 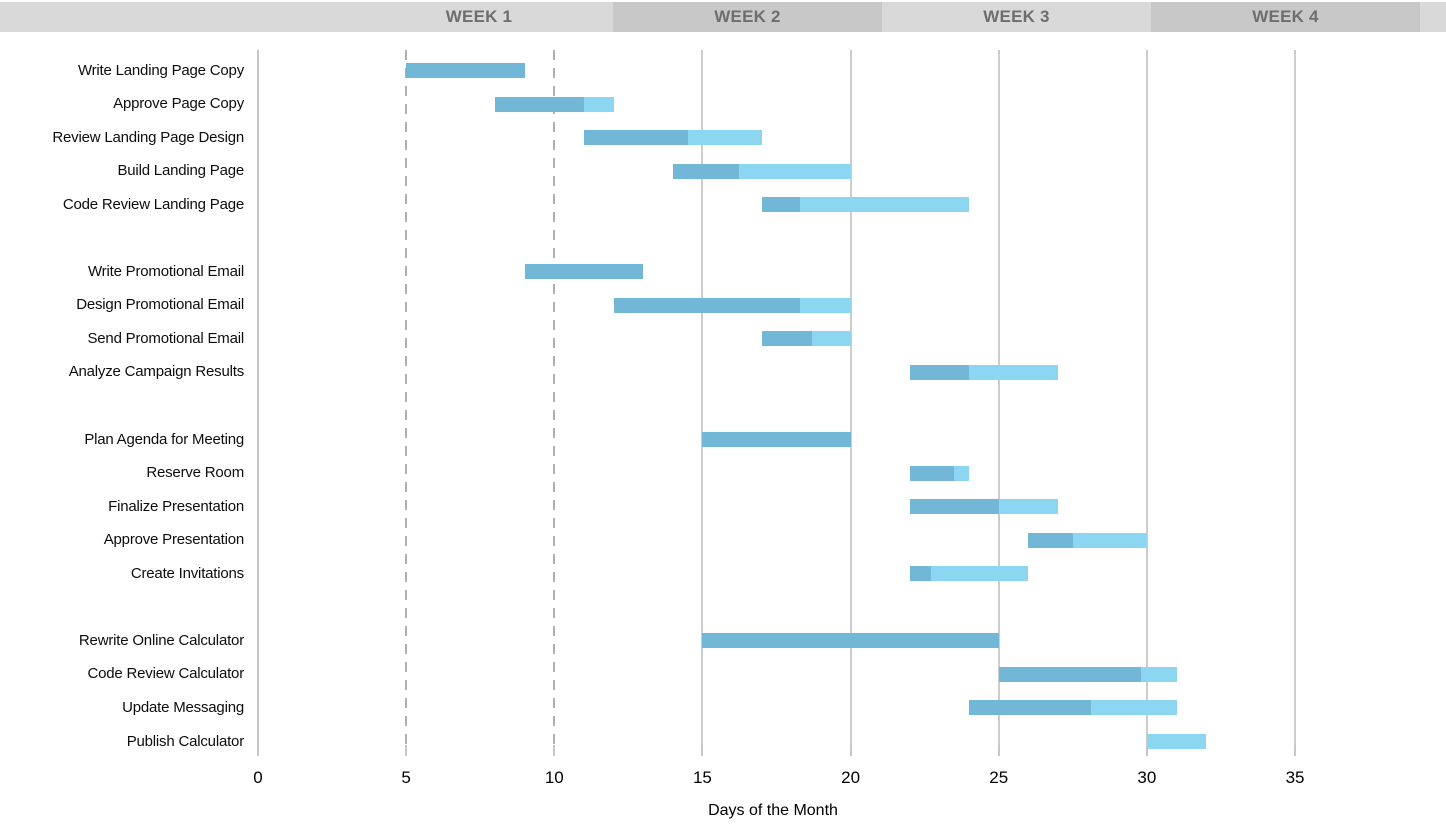 I want to click on task-label: Review Landing Page Design, so click(x=148, y=137).